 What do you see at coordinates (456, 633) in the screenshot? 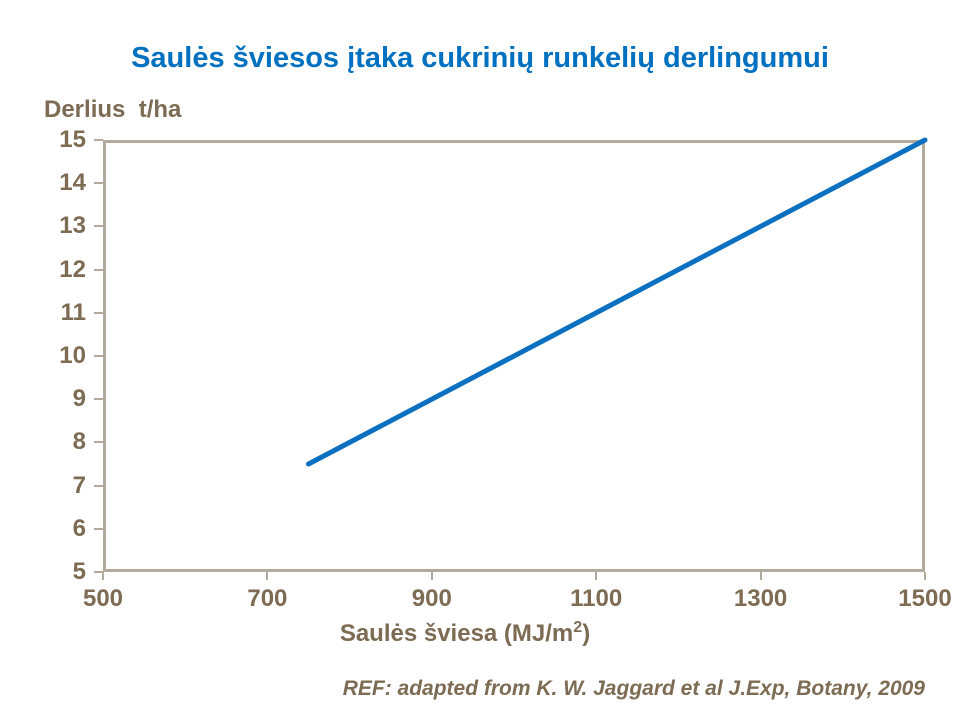
I see `x-axis-title-text: Saulės šviesa (MJ/m` at bounding box center [456, 633].